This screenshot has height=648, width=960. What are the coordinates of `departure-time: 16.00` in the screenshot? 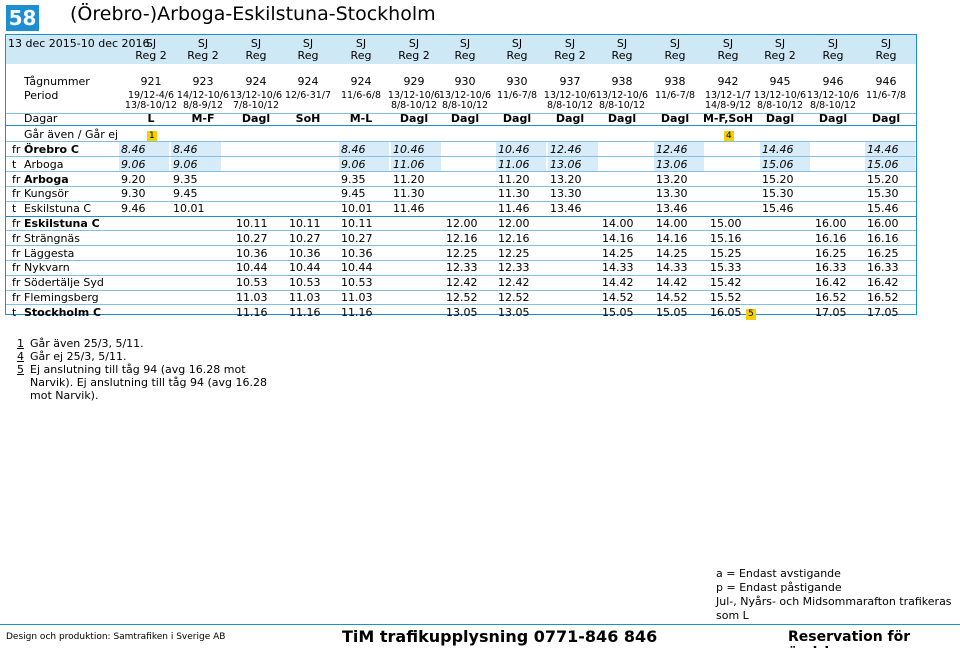 It's located at (883, 223).